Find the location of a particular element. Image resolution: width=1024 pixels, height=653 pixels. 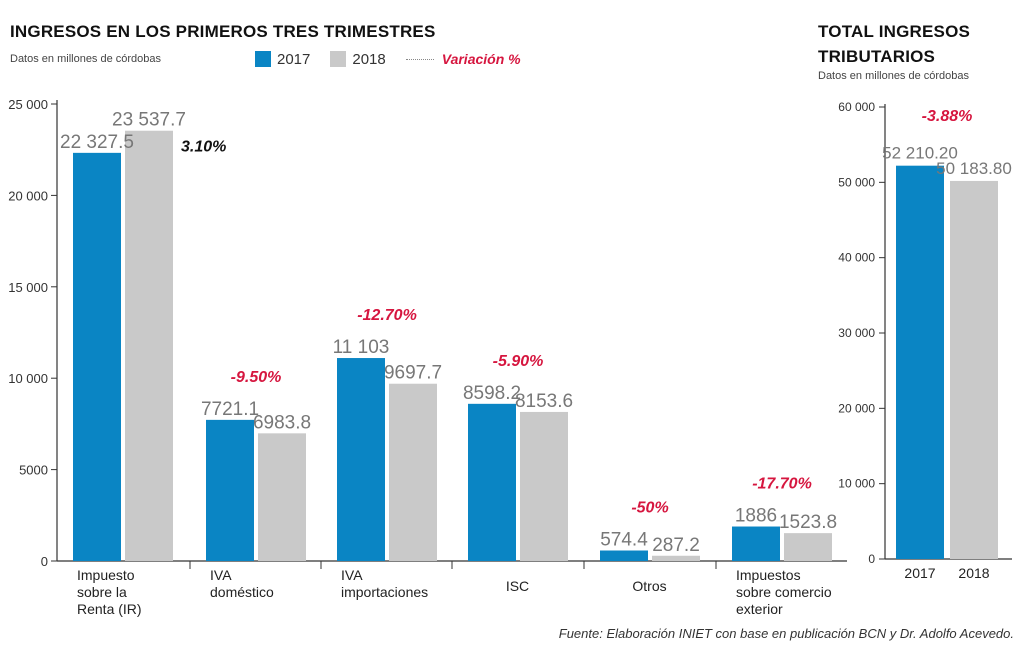

data-label-2017: 574.4 is located at coordinates (624, 539).